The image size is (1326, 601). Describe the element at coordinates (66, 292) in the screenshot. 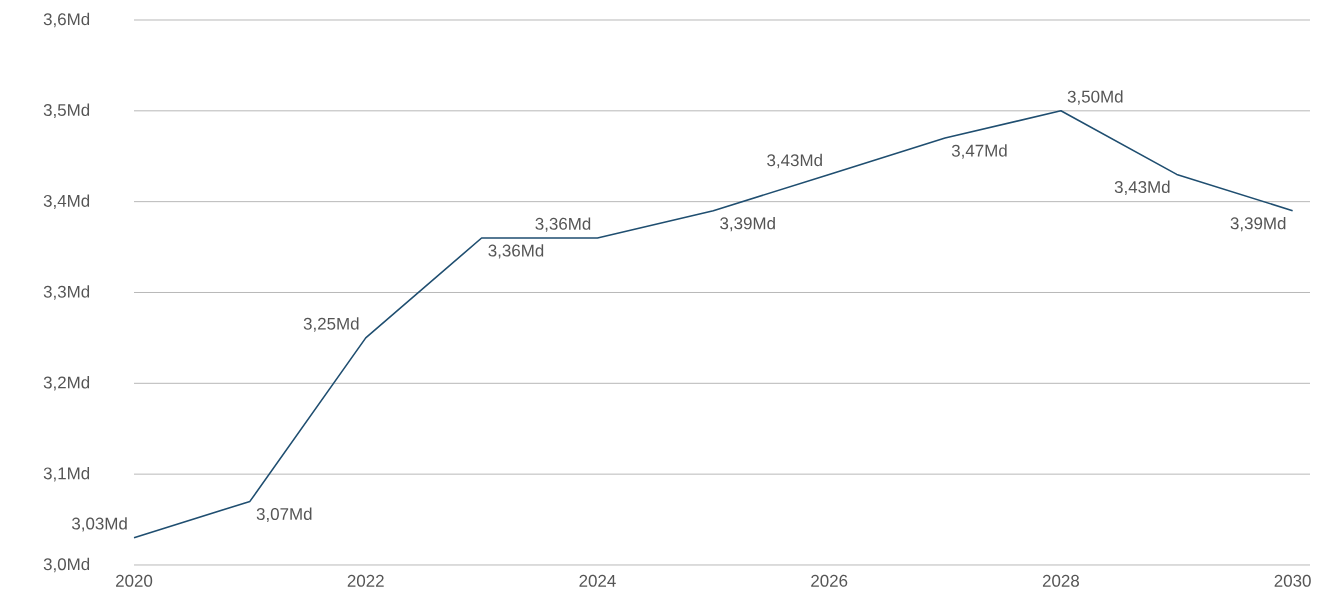

I see `y-tick-label: 3,3Md` at that location.